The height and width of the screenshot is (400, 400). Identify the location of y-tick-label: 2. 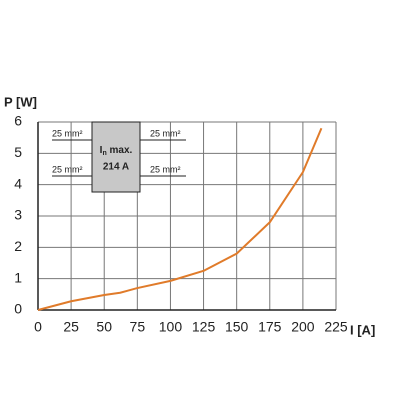
(18, 246).